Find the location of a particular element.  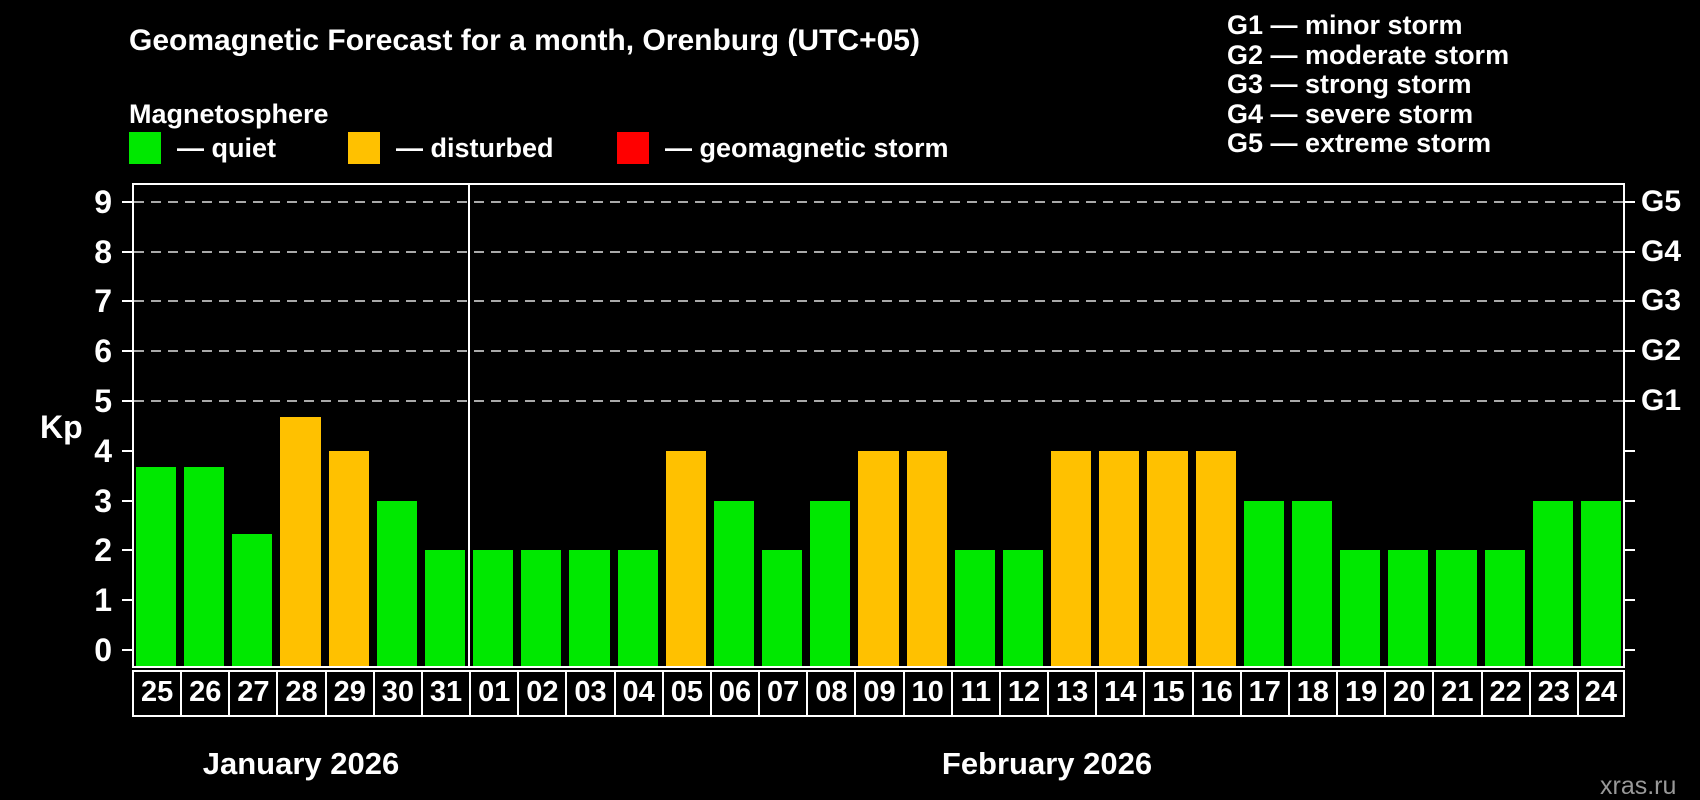

watermark: xras.ru is located at coordinates (1638, 786).